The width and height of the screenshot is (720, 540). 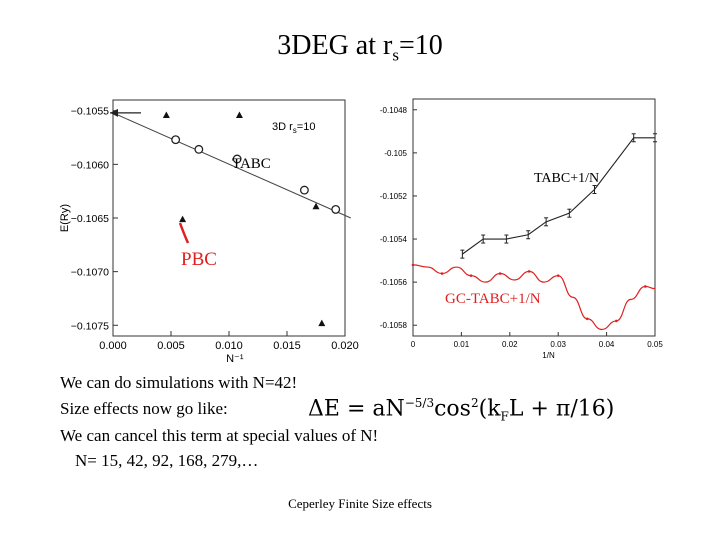 I want to click on right-y-tick-label: -0.1058, so click(x=394, y=325).